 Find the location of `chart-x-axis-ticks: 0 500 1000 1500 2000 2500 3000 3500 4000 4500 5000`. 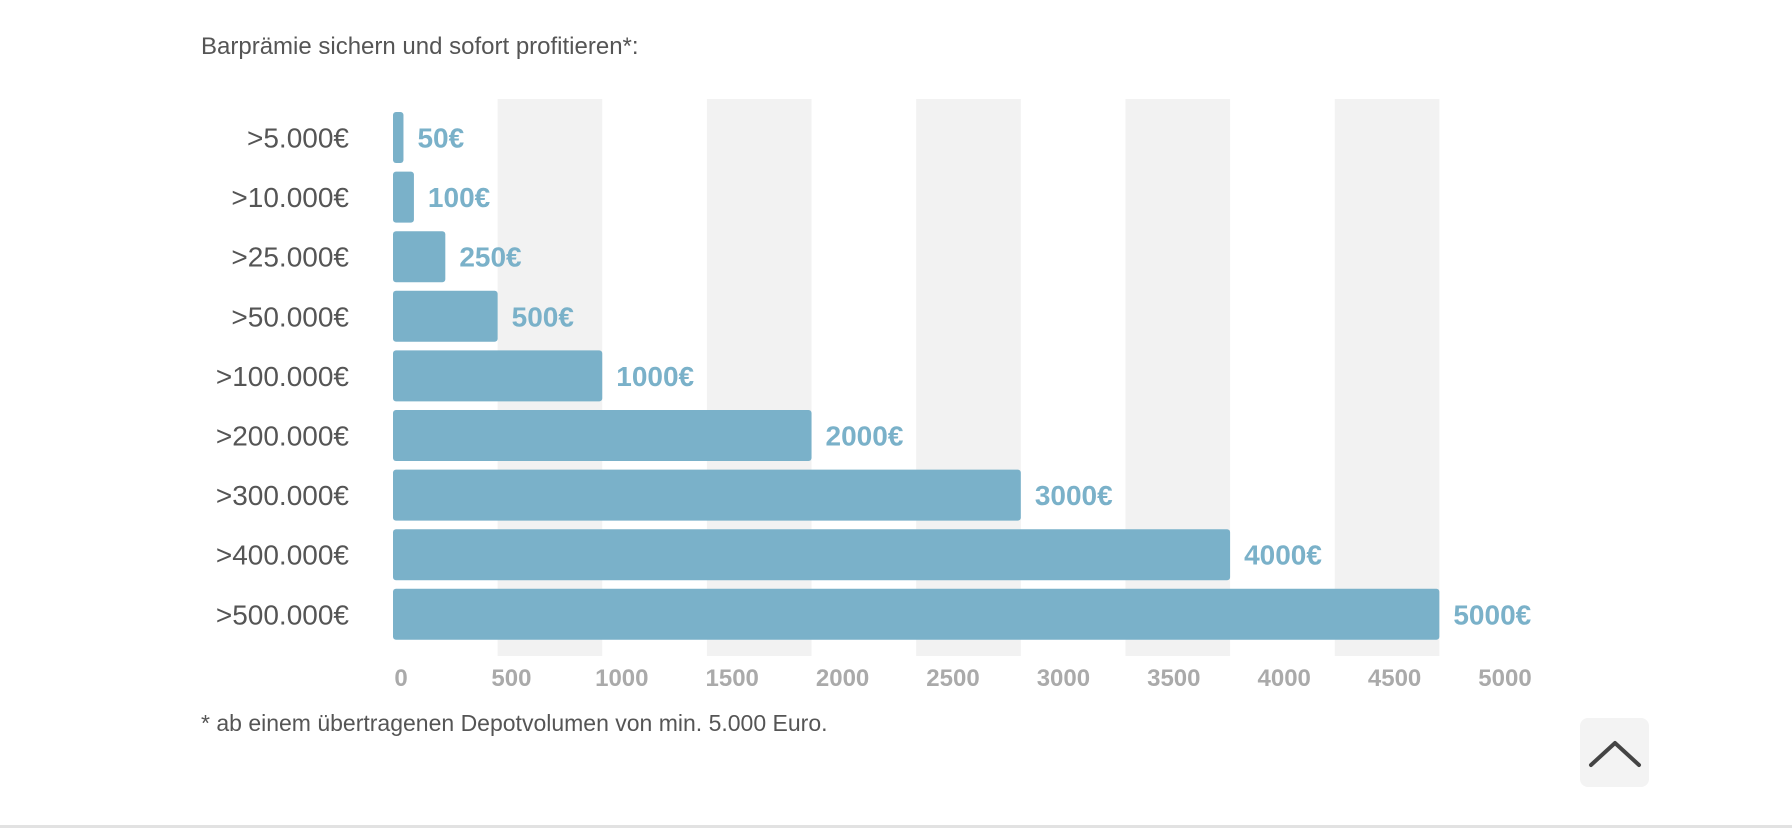

chart-x-axis-ticks: 0 500 1000 1500 2000 2500 3000 3500 4000 4500 5000 is located at coordinates (962, 678).